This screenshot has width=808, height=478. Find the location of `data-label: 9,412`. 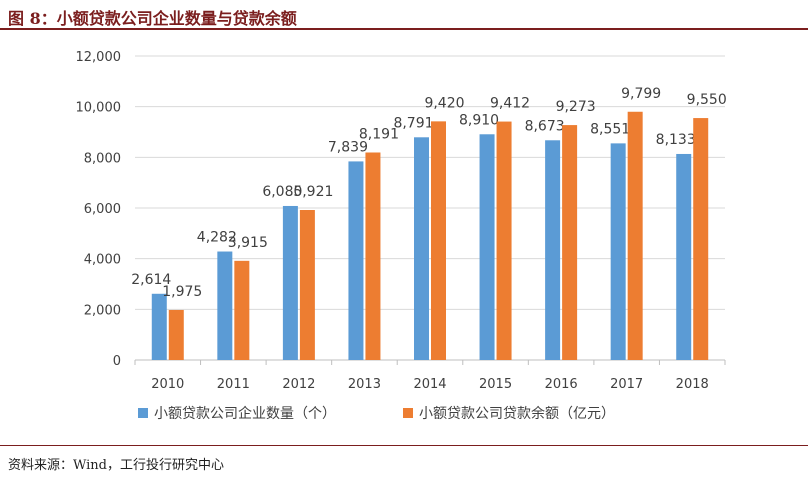

data-label: 9,412 is located at coordinates (510, 104).